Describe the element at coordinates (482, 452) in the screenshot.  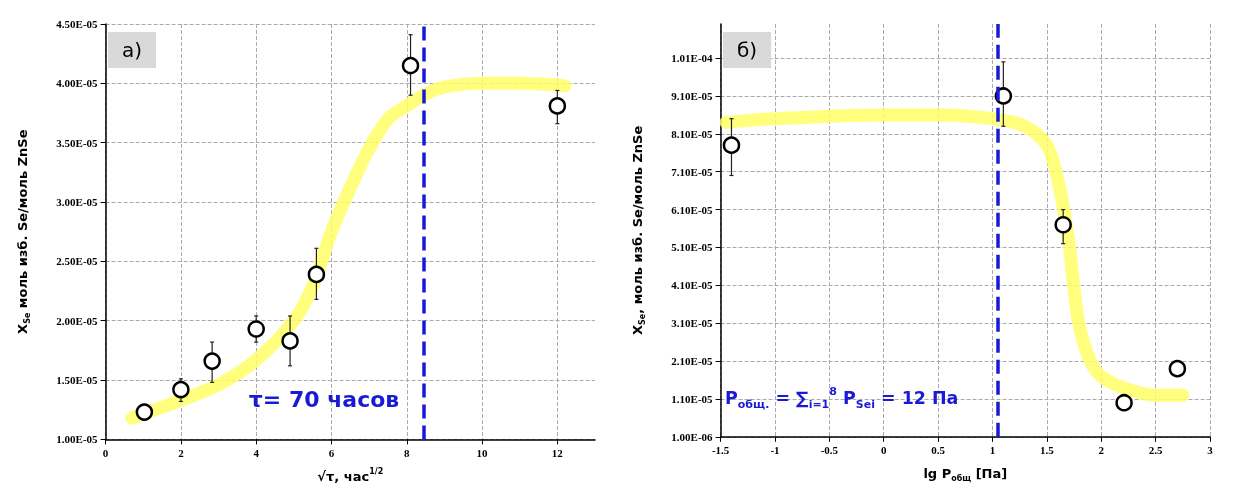
I see `x-tick-label: 10` at that location.